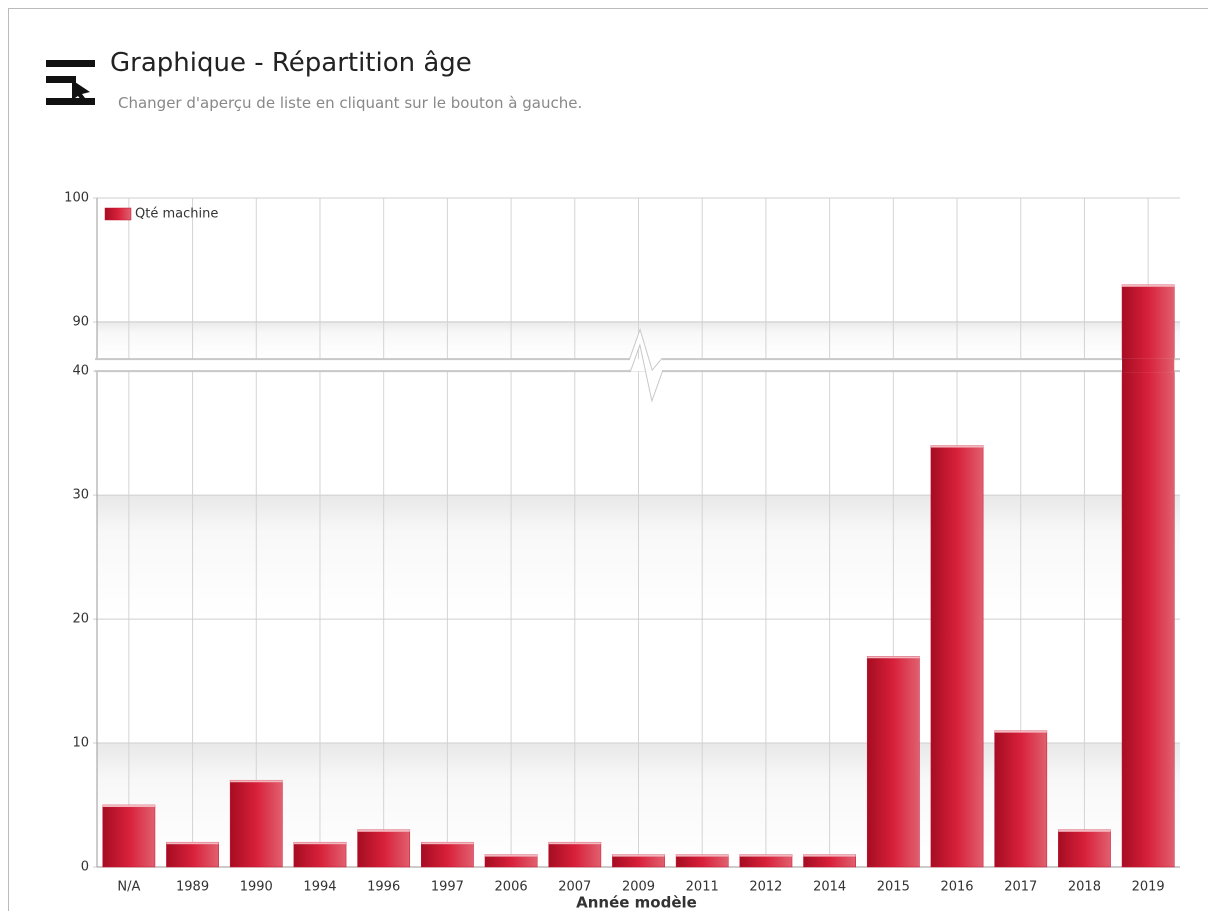 The image size is (1209, 911). I want to click on x-tick-label: N/A, so click(128, 887).